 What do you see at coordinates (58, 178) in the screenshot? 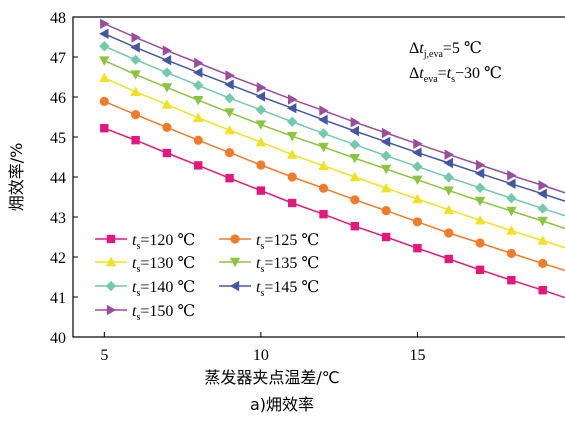
I see `y-tick-label: 44` at bounding box center [58, 178].